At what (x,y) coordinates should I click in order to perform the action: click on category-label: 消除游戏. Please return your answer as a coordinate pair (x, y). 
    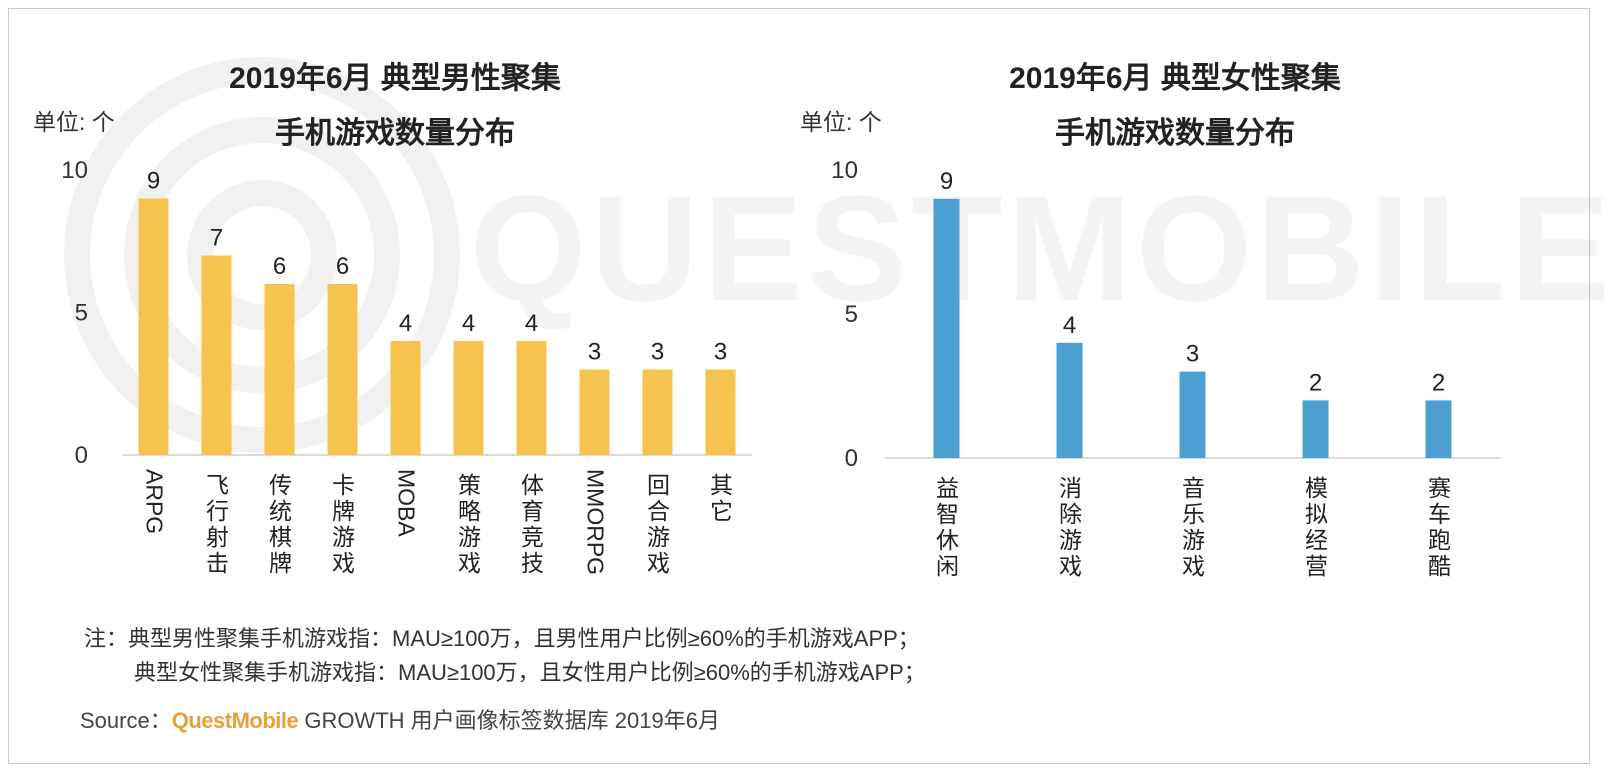
    Looking at the image, I should click on (1070, 527).